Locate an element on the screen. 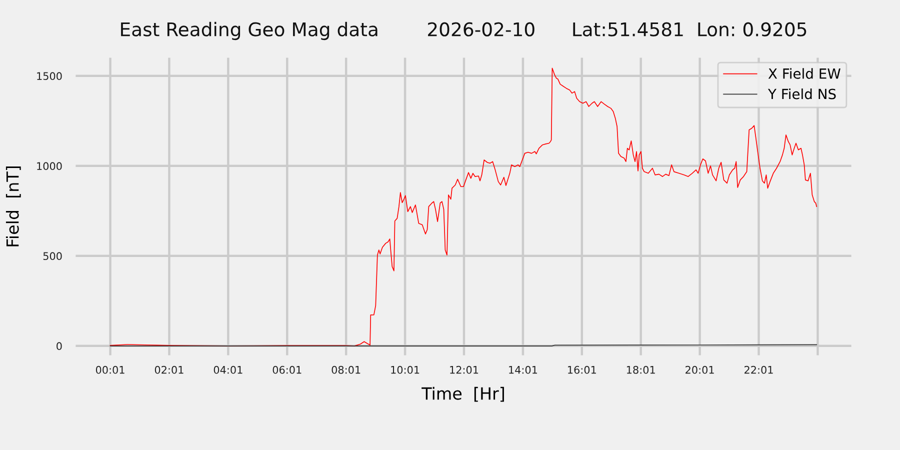 The height and width of the screenshot is (450, 900). x-tick-label: 18:01 is located at coordinates (640, 370).